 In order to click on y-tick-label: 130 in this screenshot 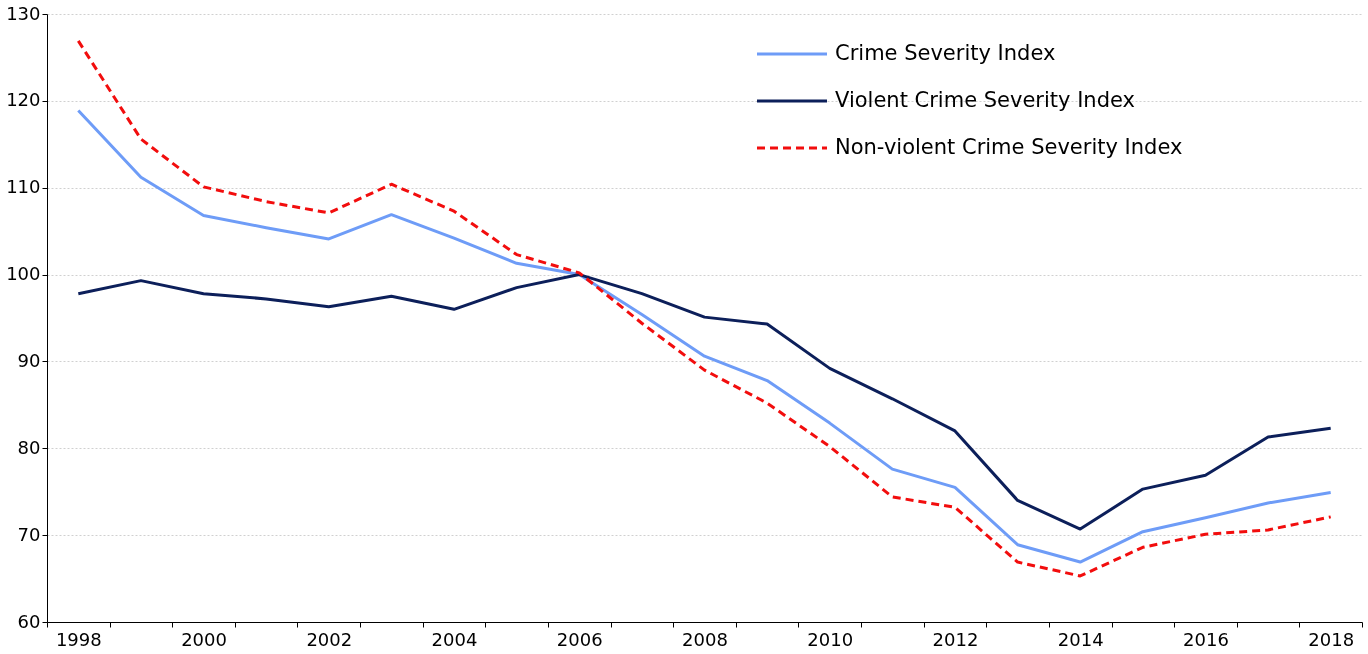, I will do `click(23, 13)`.